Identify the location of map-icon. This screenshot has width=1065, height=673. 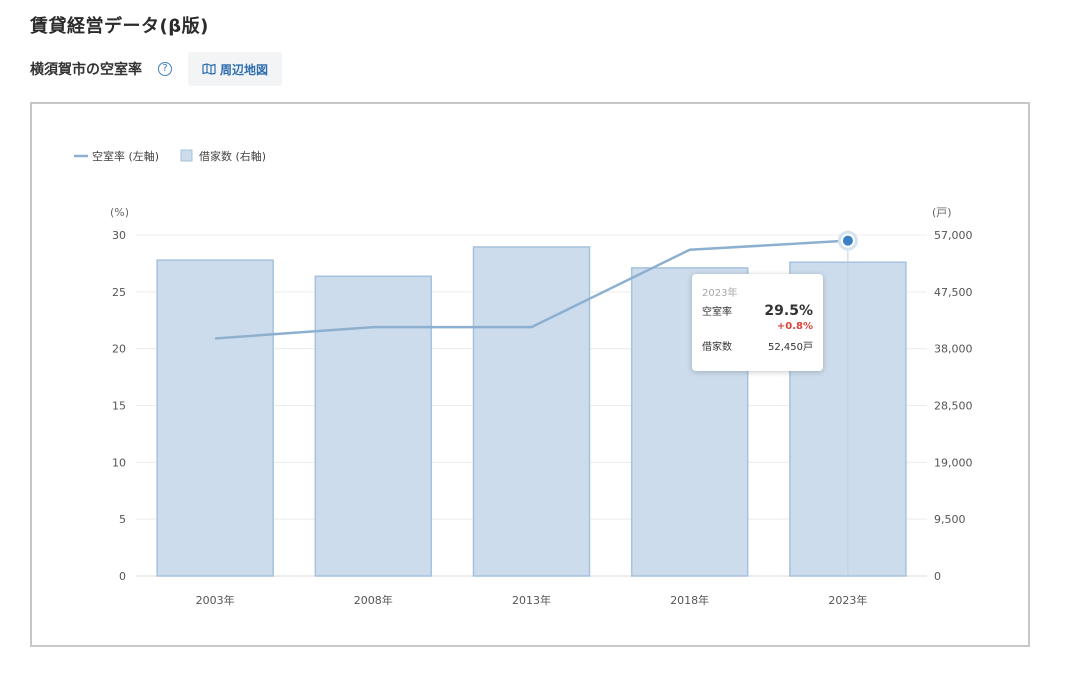
(209, 69).